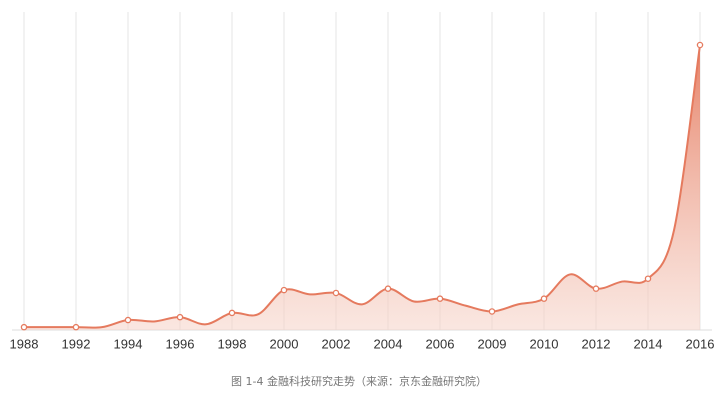 The image size is (718, 401). Describe the element at coordinates (388, 343) in the screenshot. I see `x-tick-label: 2004` at that location.